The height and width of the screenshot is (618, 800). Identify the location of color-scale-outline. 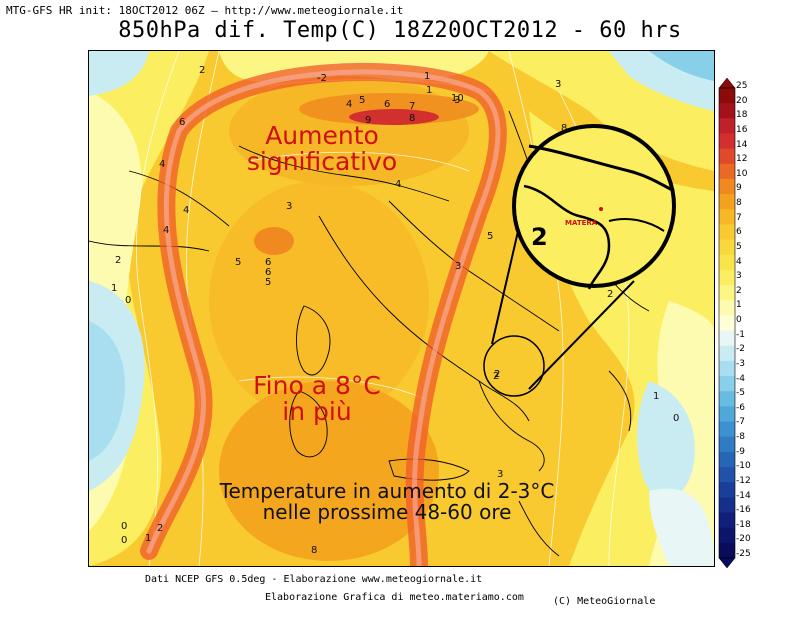
(727, 323).